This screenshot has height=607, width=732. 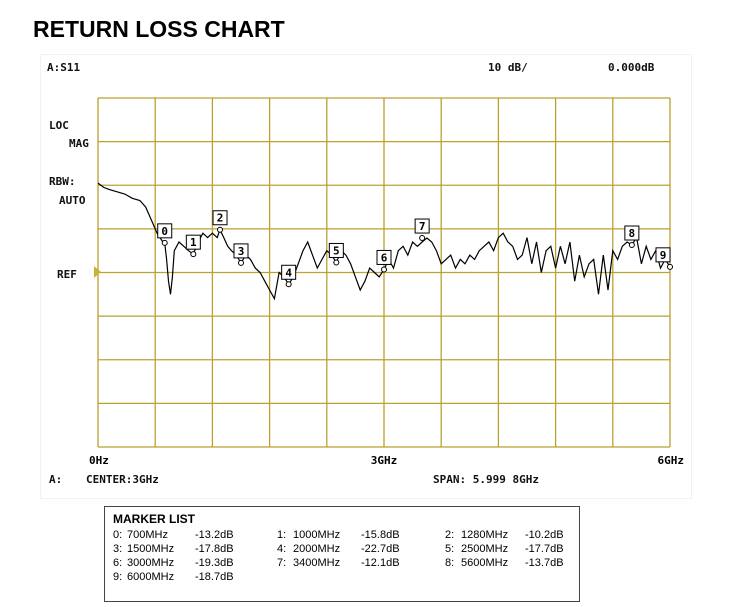 I want to click on marker-list-freq: 2500MHz, so click(x=485, y=549).